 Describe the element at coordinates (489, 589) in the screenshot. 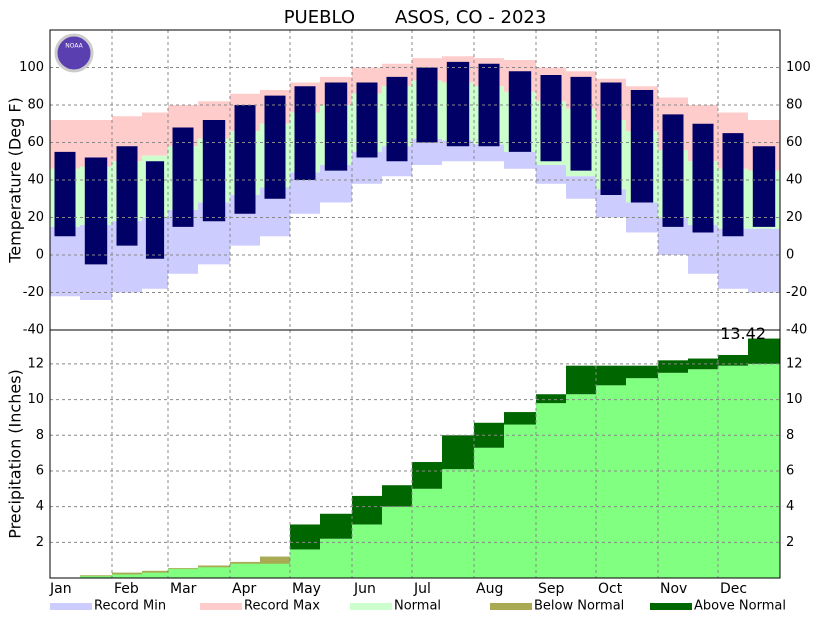

I see `x-tick-label: Aug` at that location.